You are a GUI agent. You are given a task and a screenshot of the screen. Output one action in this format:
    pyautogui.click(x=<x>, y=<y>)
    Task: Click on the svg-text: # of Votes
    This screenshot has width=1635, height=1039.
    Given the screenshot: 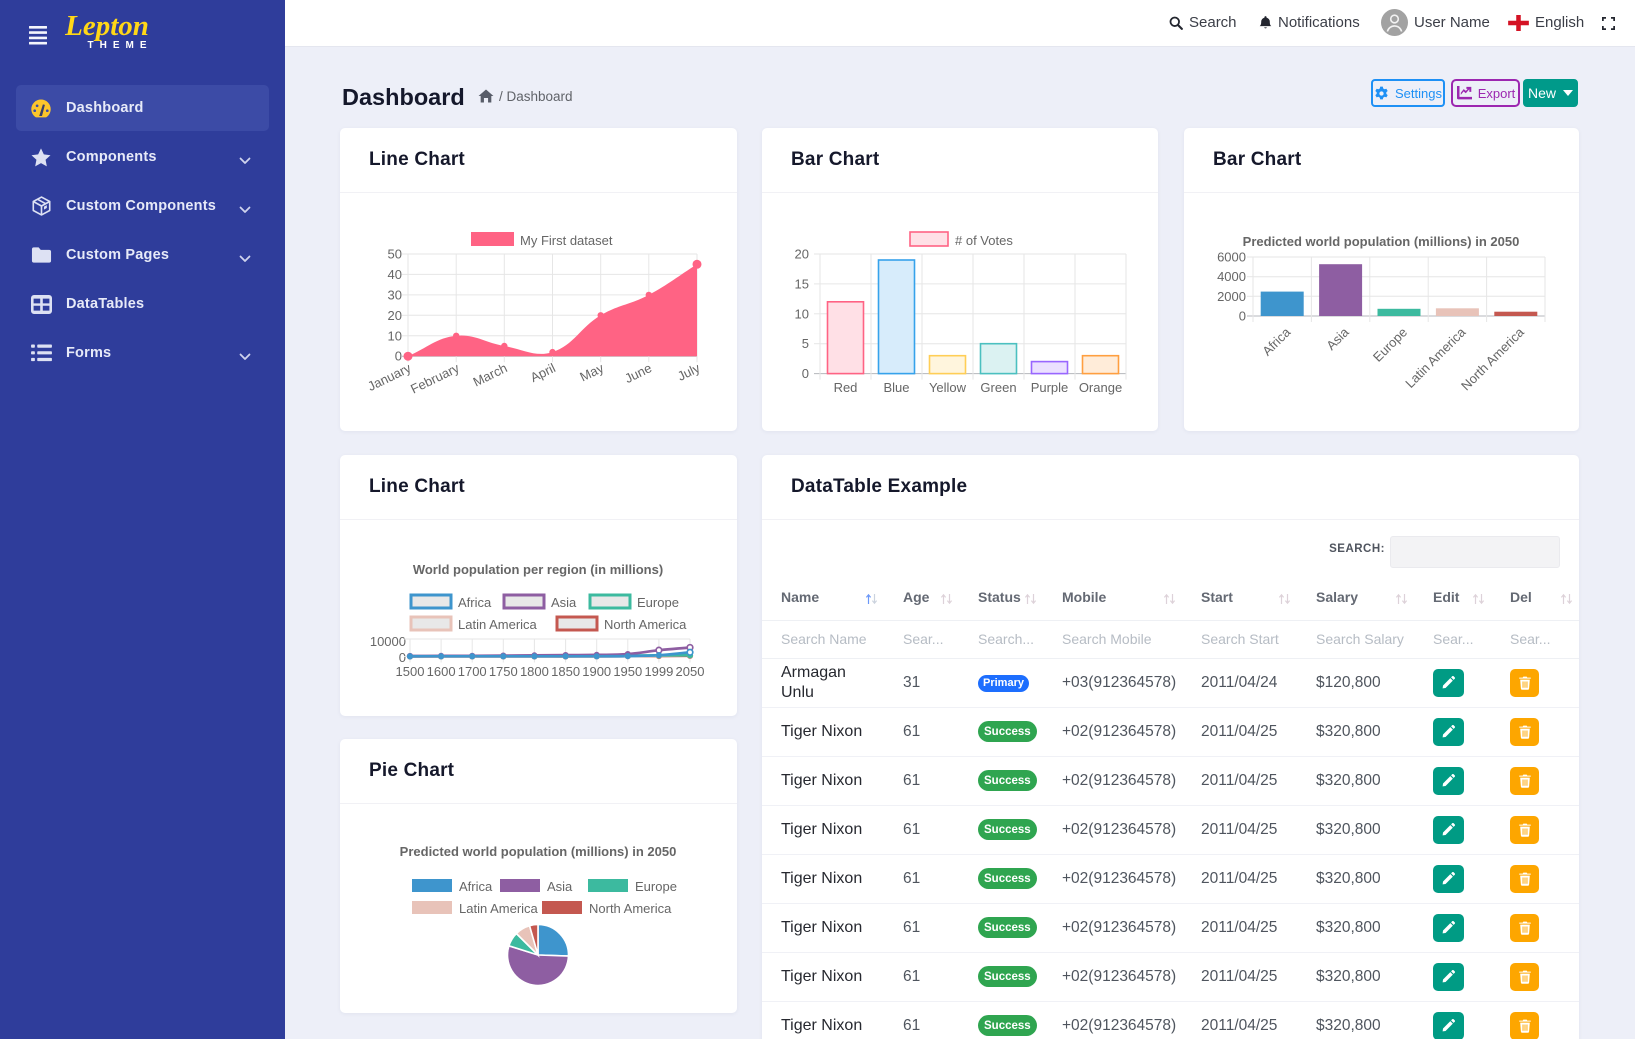 What is the action you would take?
    pyautogui.click(x=984, y=240)
    